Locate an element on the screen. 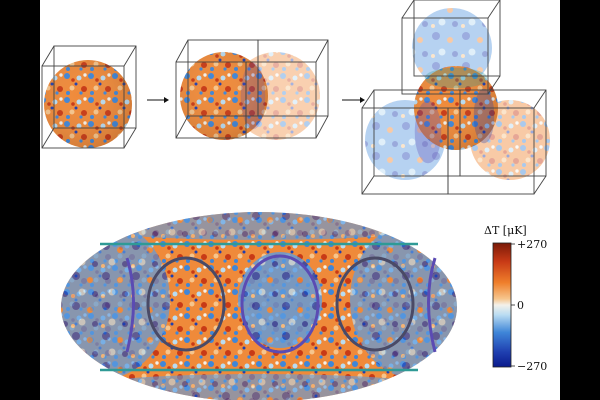  colorbar-tick-mid: 0 is located at coordinates (520, 305).